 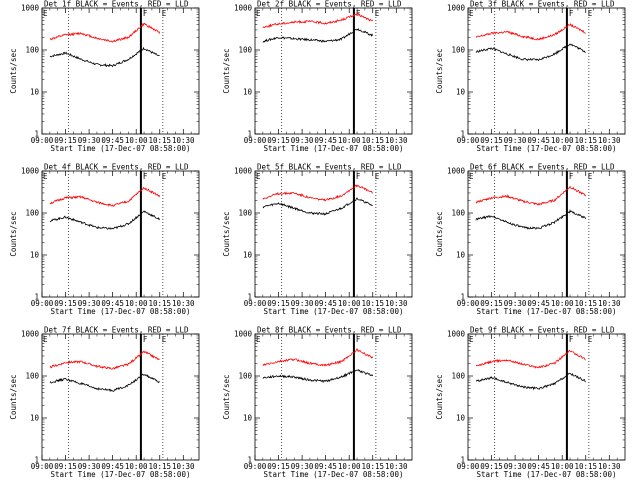 What do you see at coordinates (116, 330) in the screenshot?
I see `panel-title: Det 7f BLACK = Events, RED = LLD` at bounding box center [116, 330].